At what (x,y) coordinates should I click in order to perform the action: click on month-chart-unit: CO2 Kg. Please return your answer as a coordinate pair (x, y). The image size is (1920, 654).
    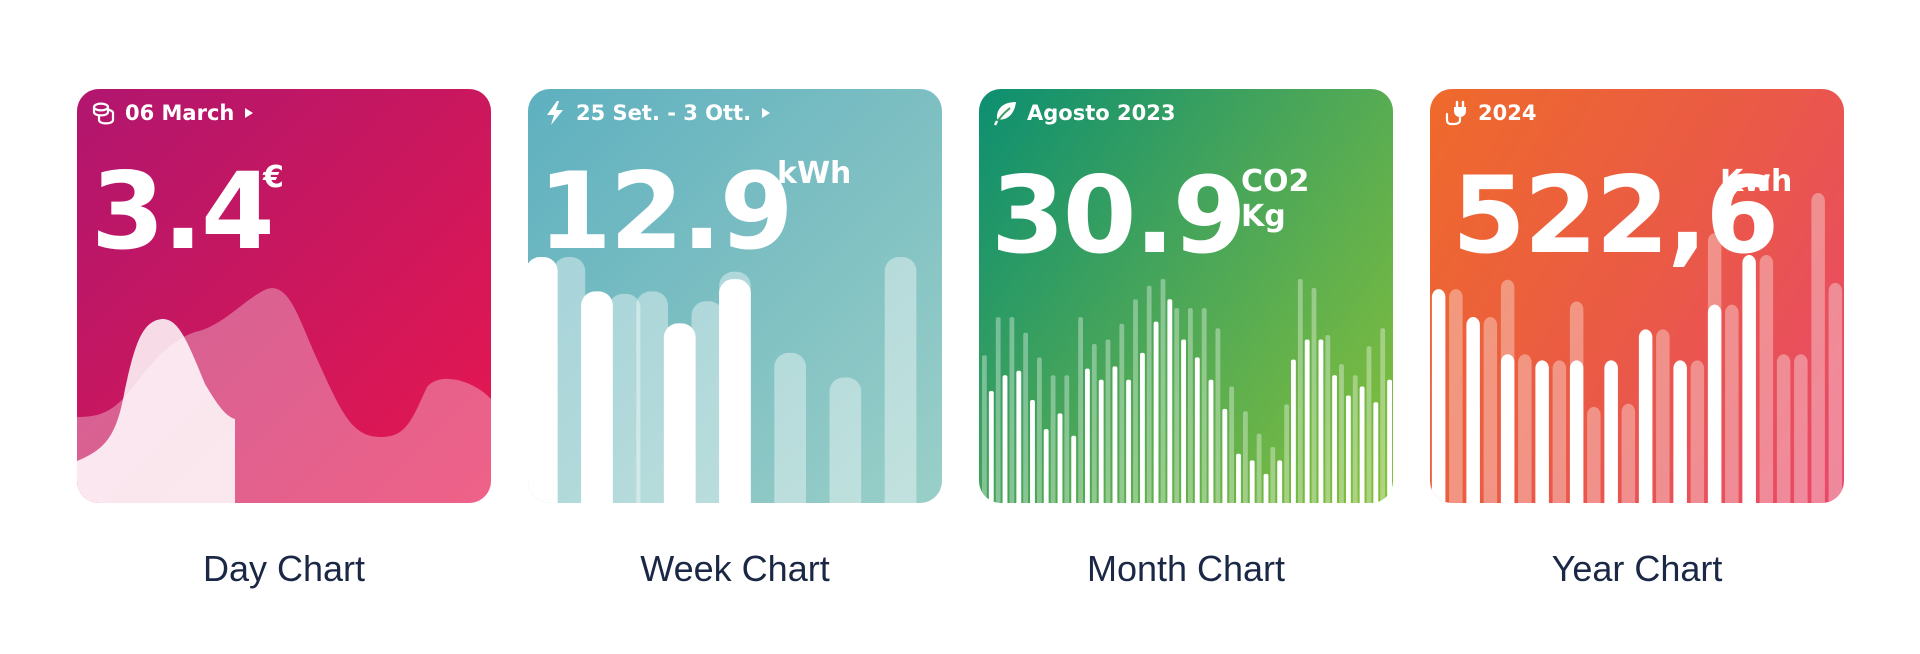
    Looking at the image, I should click on (1275, 199).